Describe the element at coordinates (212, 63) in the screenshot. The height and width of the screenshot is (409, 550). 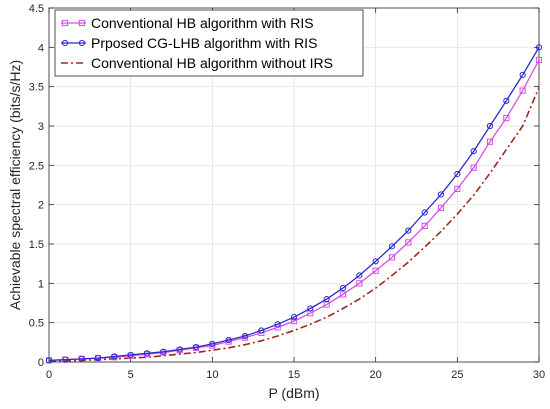
I see `legend-label: Conventional HB algorithm without IRS` at that location.